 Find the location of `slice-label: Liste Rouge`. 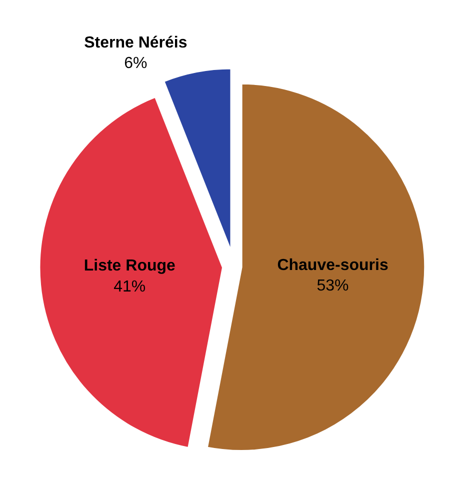

slice-label: Liste Rouge is located at coordinates (130, 265).